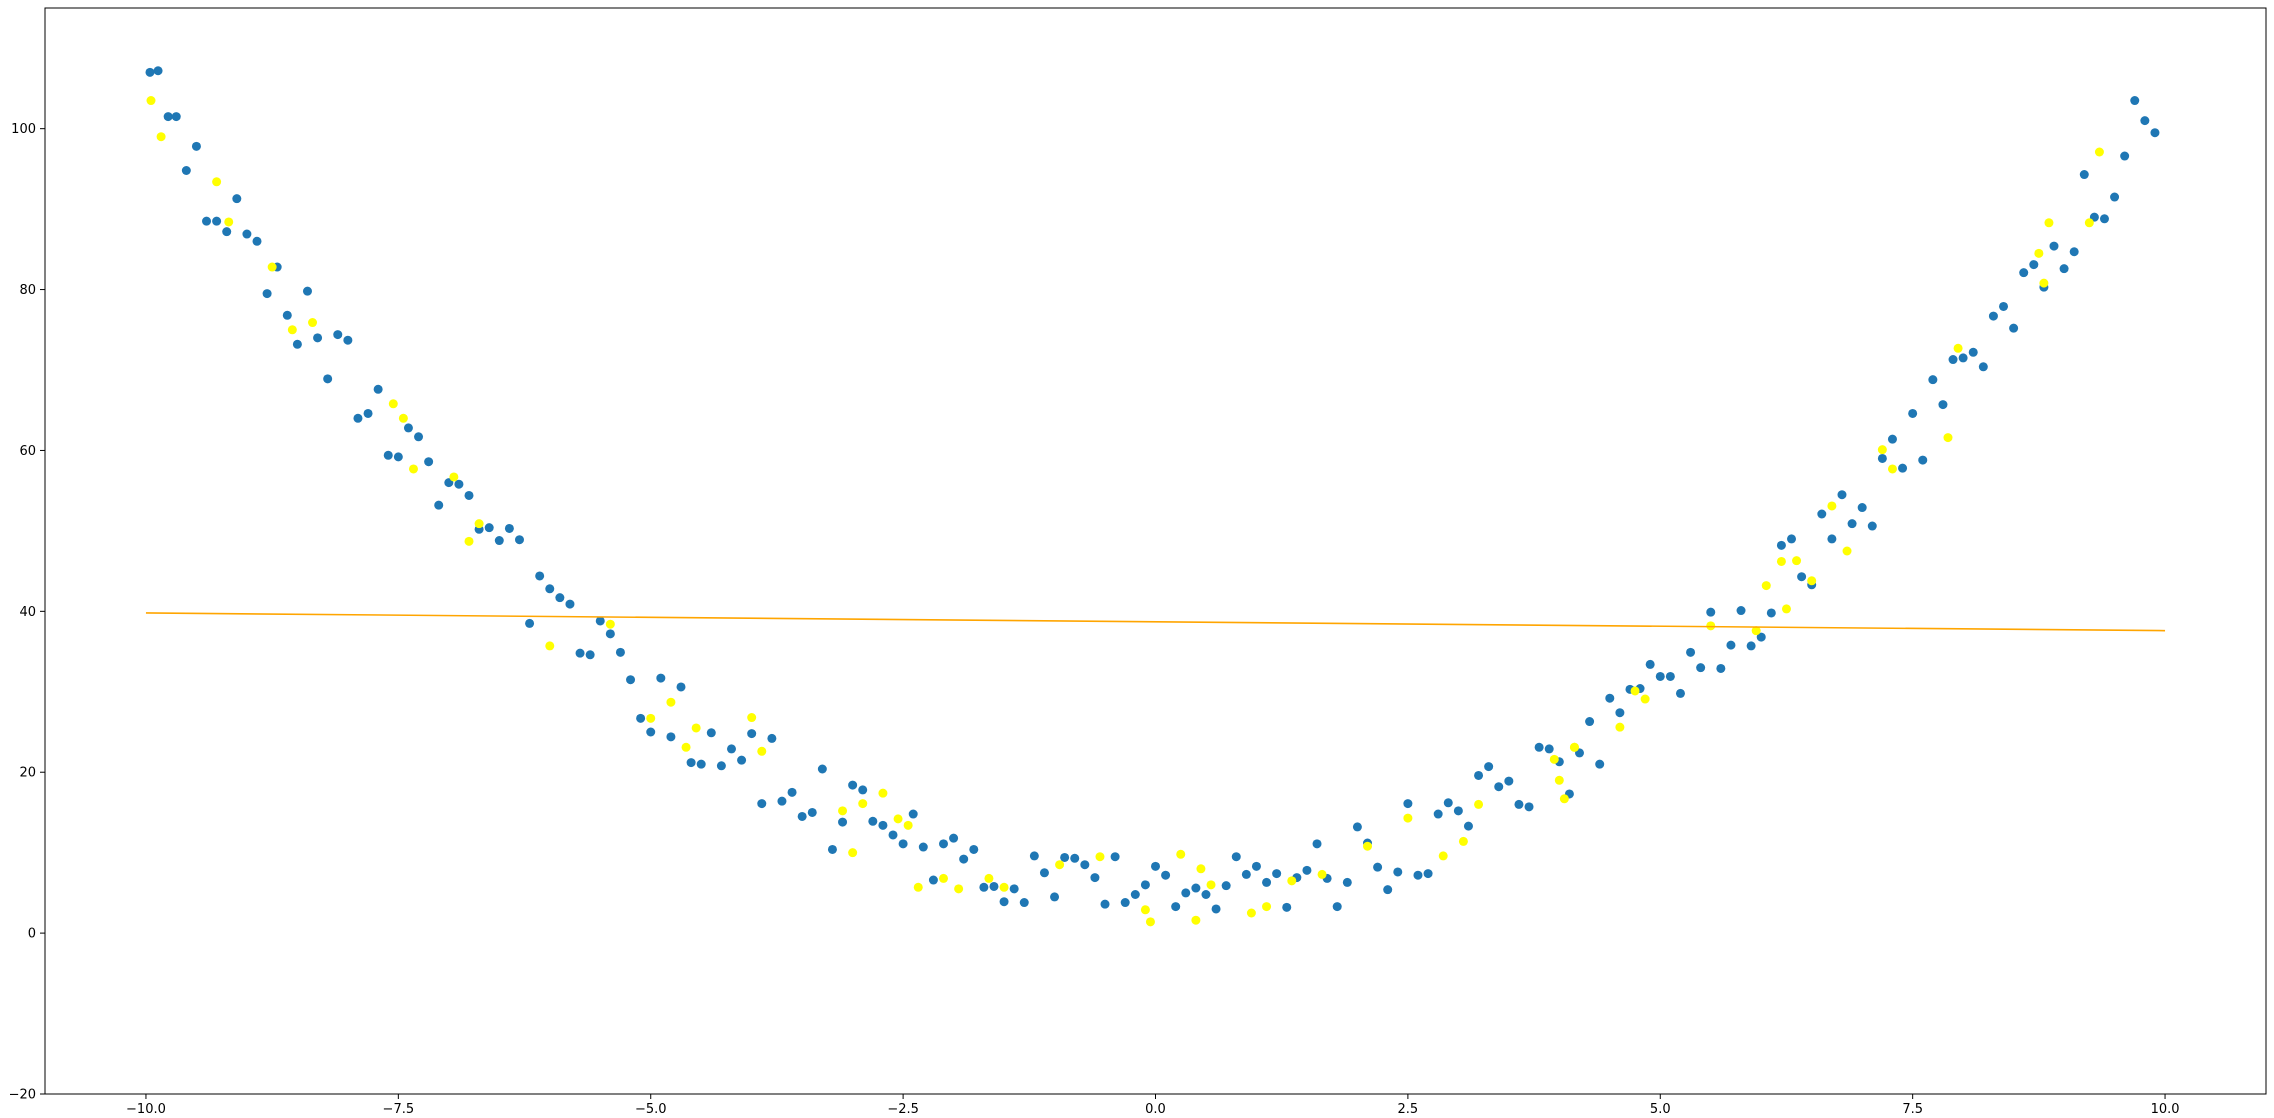 Image resolution: width=2274 pixels, height=1118 pixels. Describe the element at coordinates (27, 612) in the screenshot. I see `y-axis: −20 0 20 40 60 80 100` at that location.